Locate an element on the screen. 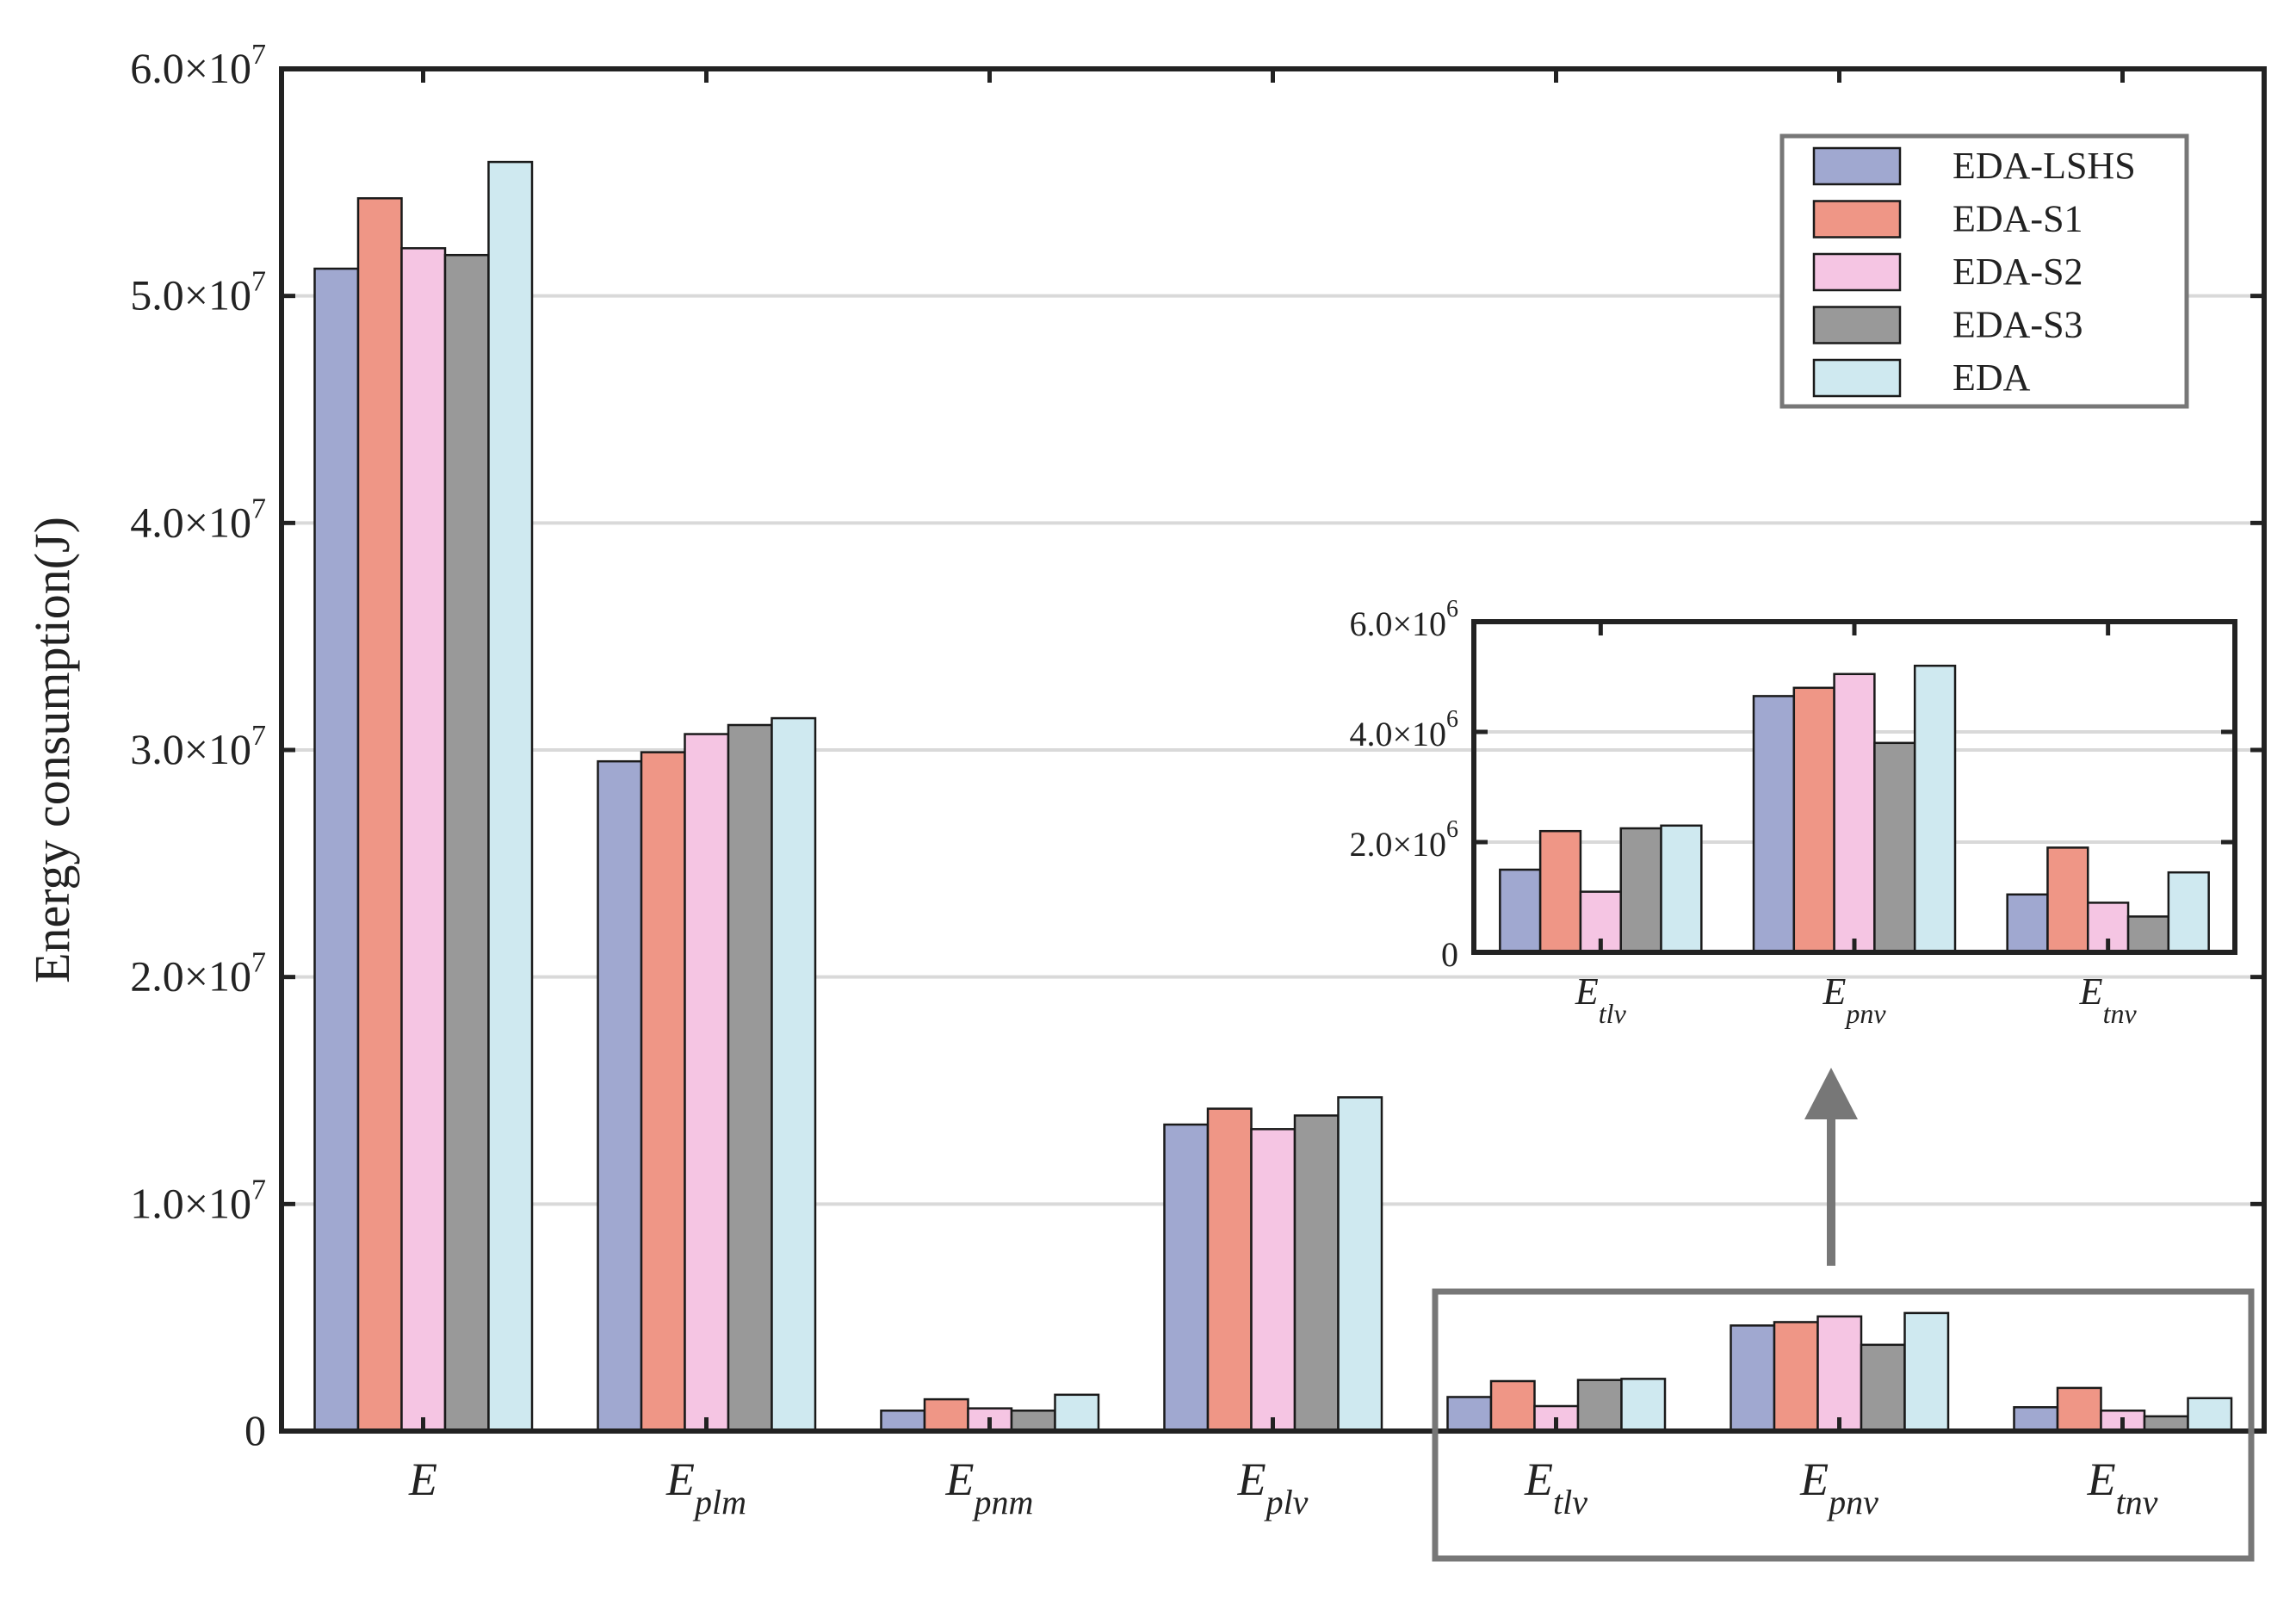 The image size is (2296, 1605). inset-bars is located at coordinates (1854, 809).